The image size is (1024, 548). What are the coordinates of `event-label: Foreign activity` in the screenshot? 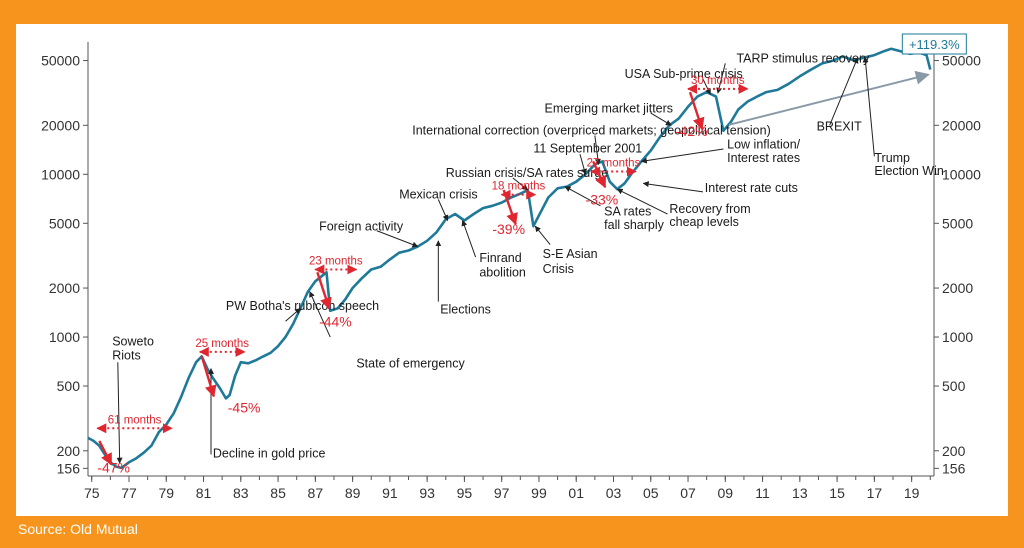 It's located at (361, 227).